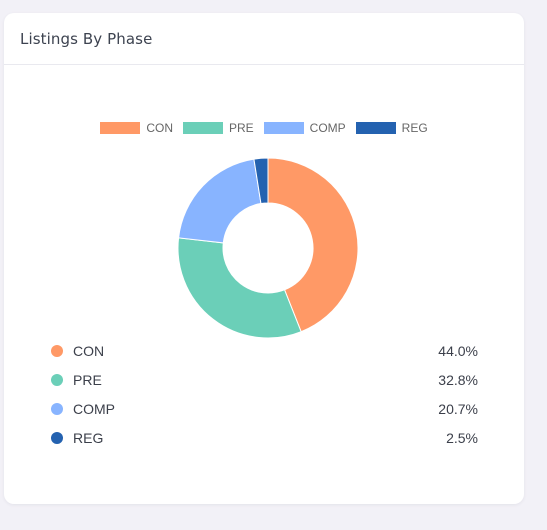 The height and width of the screenshot is (530, 547). I want to click on stat-row-pre: PRE 32.8%, so click(264, 379).